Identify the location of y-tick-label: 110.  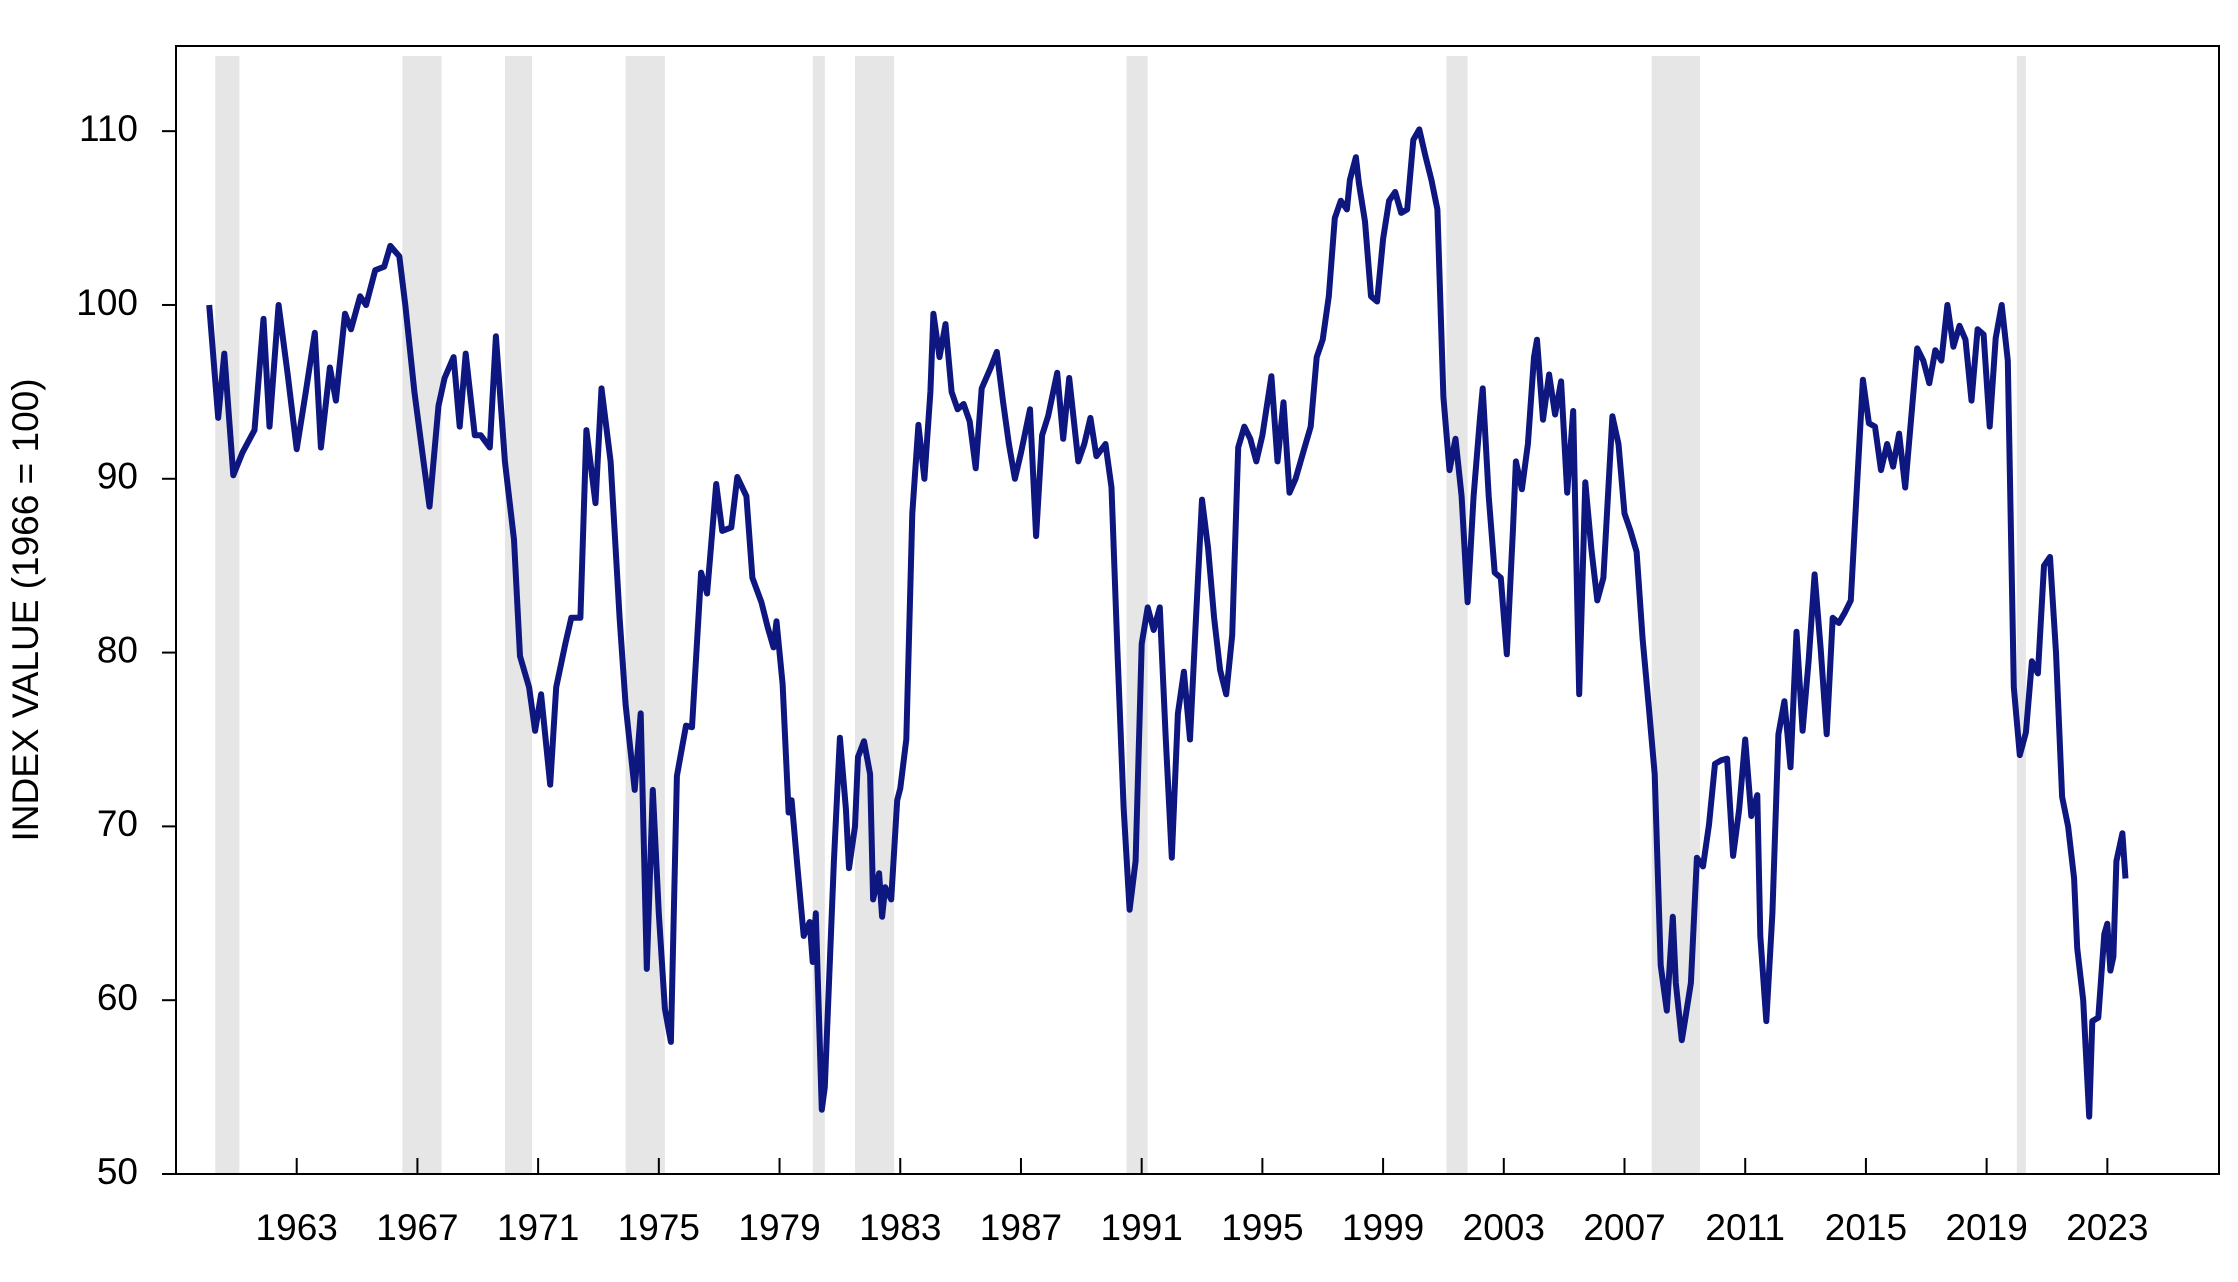
(108, 128).